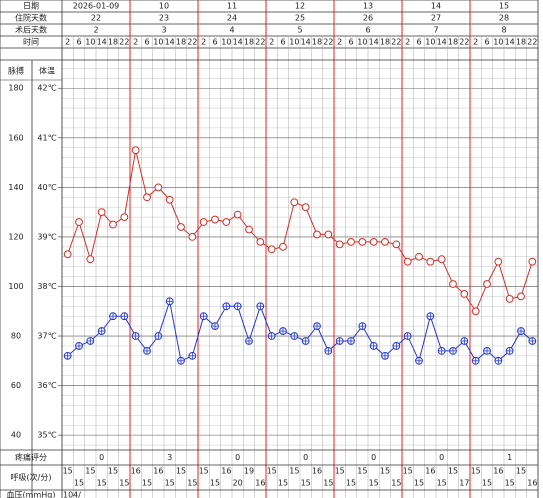 Image resolution: width=543 pixels, height=498 pixels. What do you see at coordinates (367, 30) in the screenshot?
I see `header-cell: 6` at bounding box center [367, 30].